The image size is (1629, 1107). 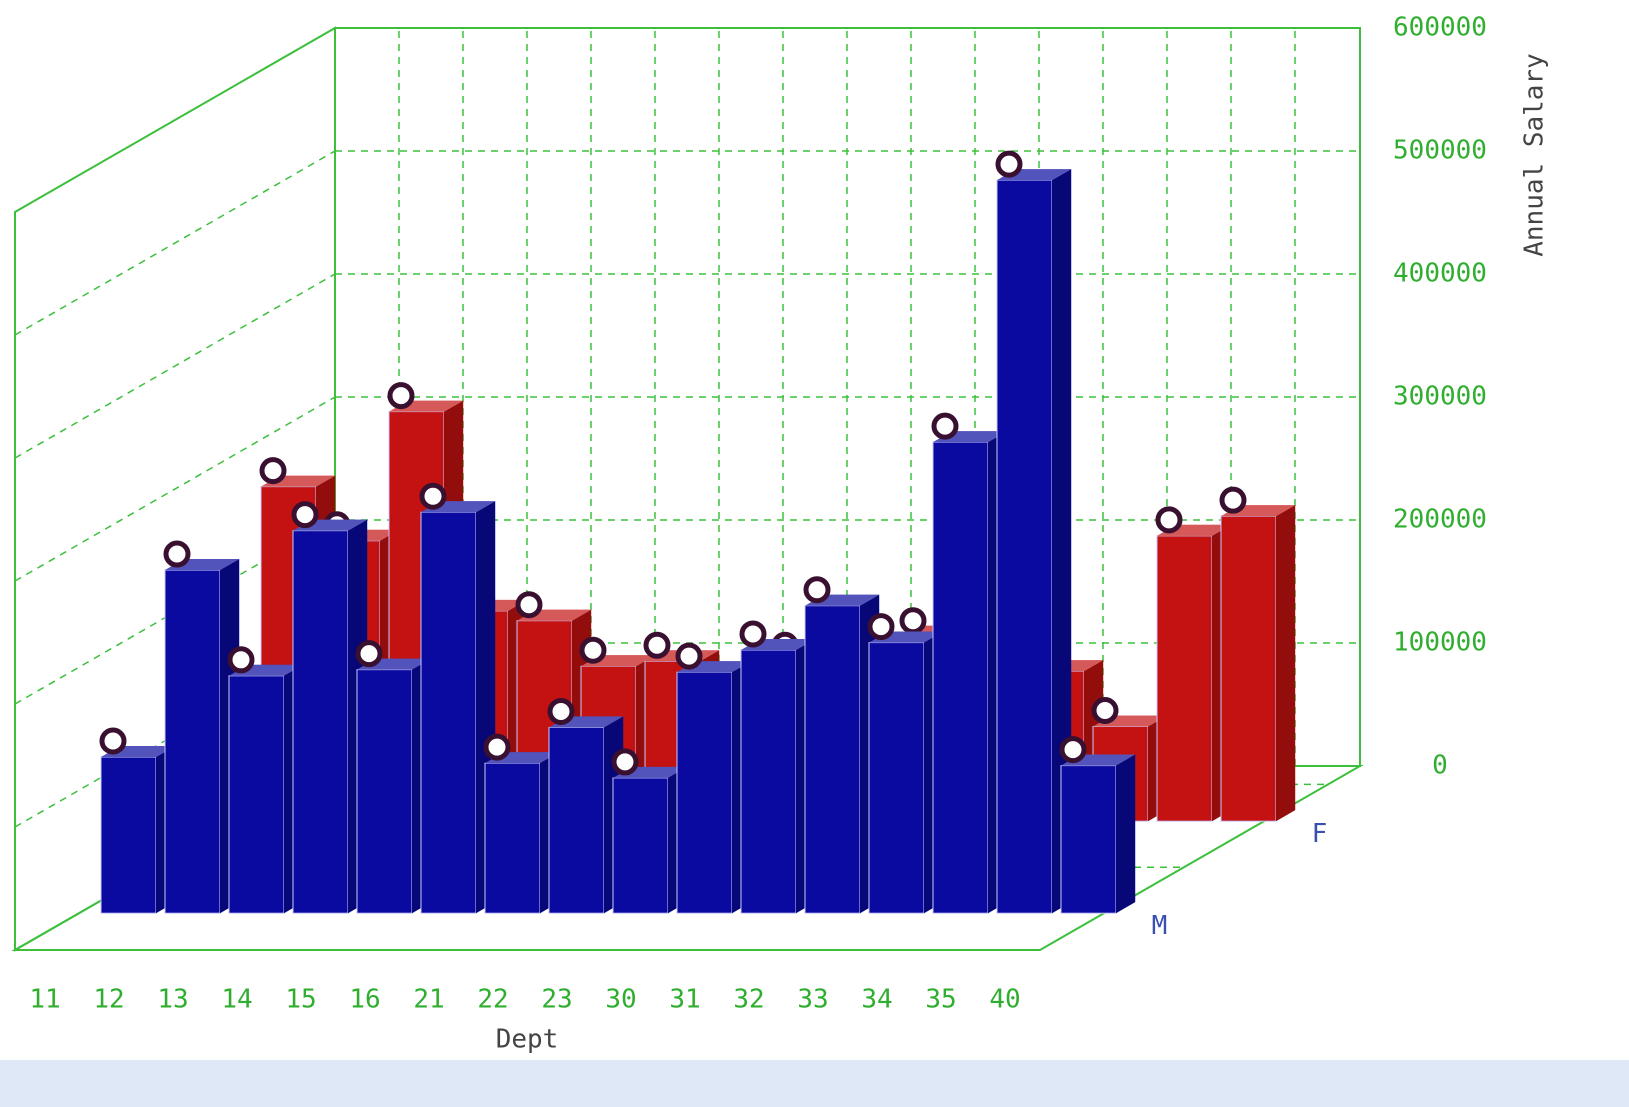 I want to click on y-axis-title: Annual Salary, so click(x=1535, y=155).